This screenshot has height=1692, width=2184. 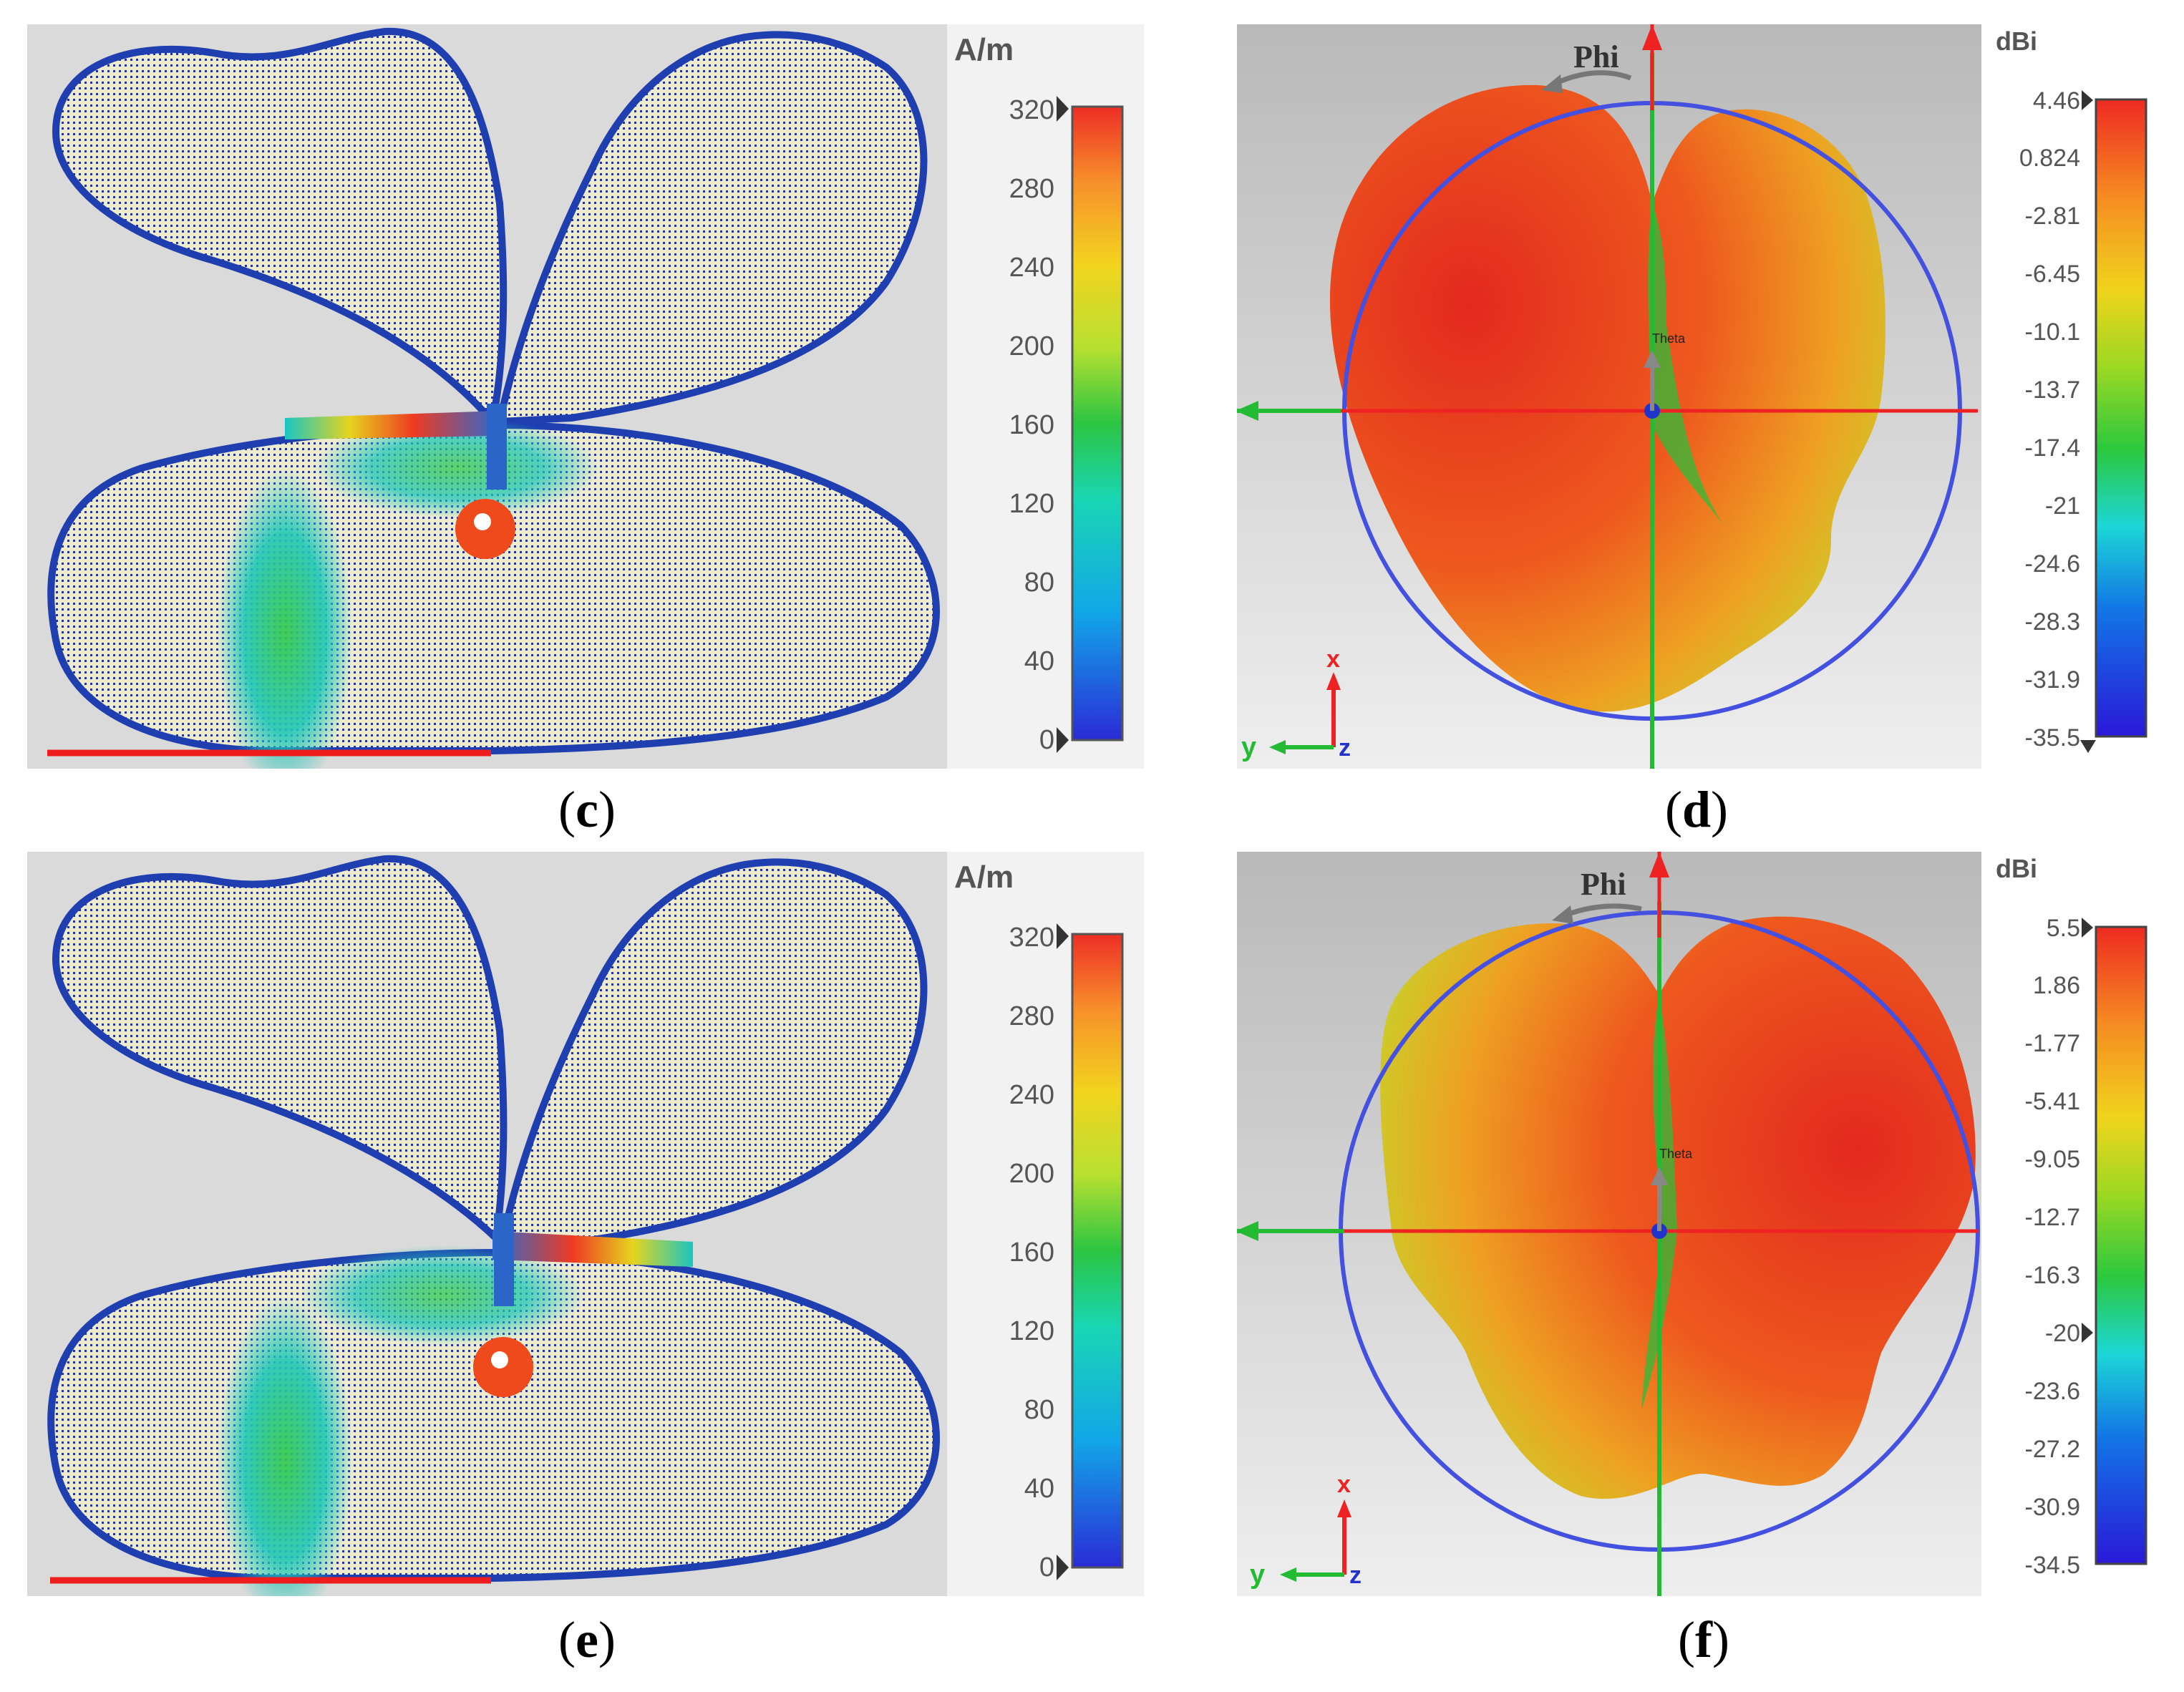 I want to click on tick-label: -31.9, so click(x=2053, y=680).